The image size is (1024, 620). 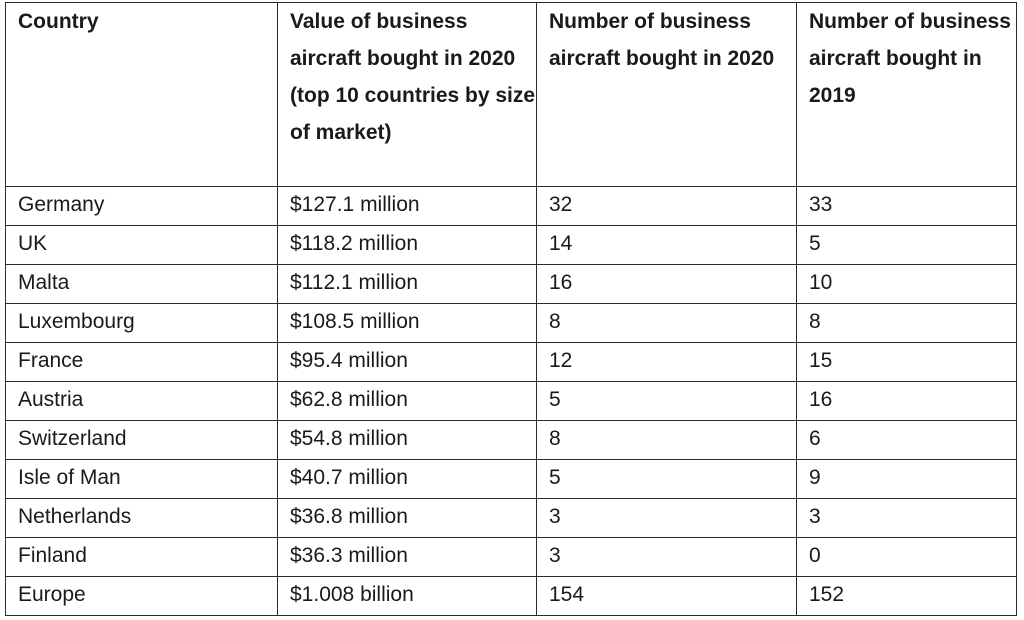 I want to click on table-row: Malta $112.1 million 16 10, so click(x=511, y=284).